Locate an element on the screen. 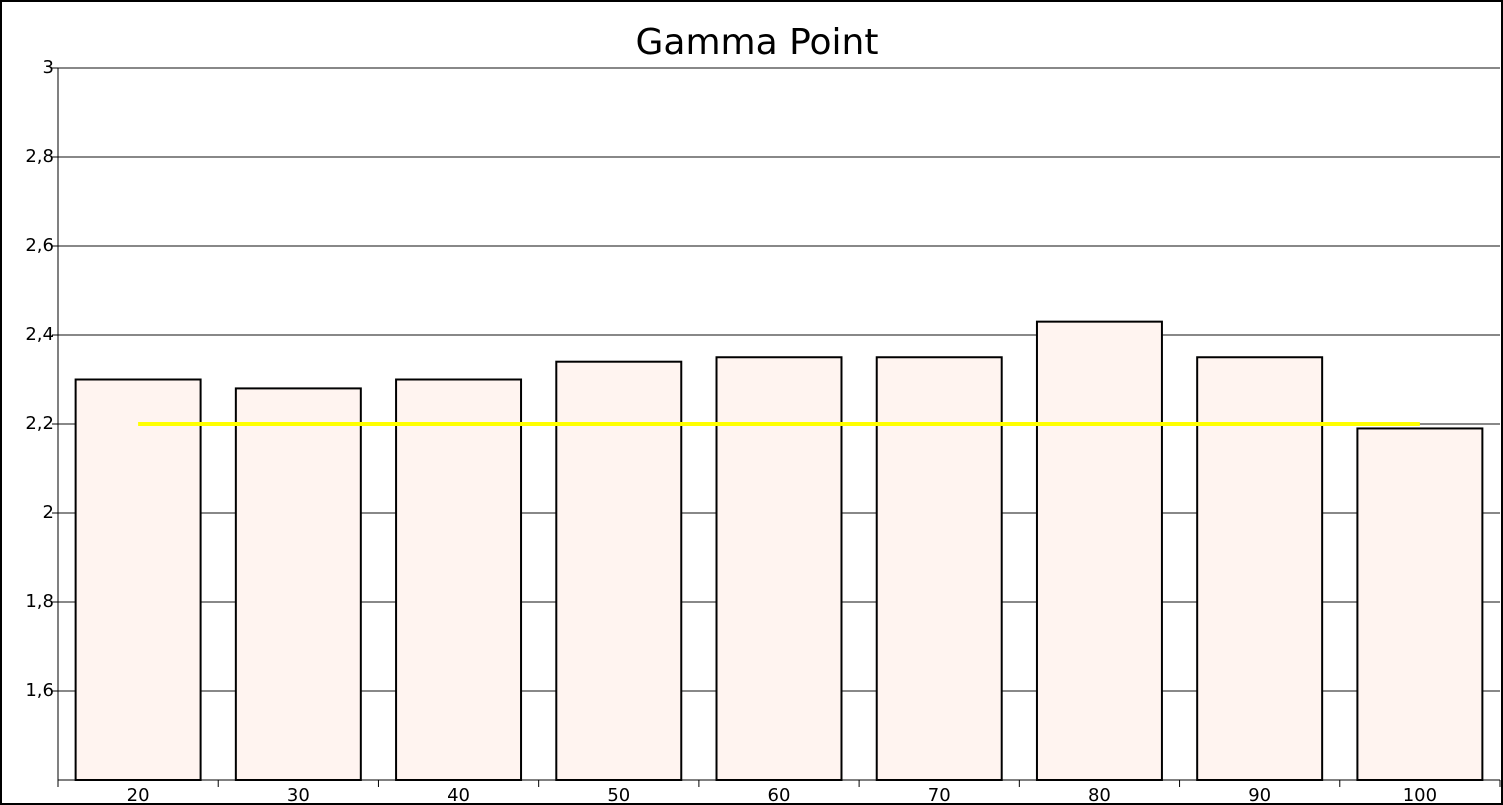 The image size is (1503, 805). y-tick-label: 3 is located at coordinates (48, 67).